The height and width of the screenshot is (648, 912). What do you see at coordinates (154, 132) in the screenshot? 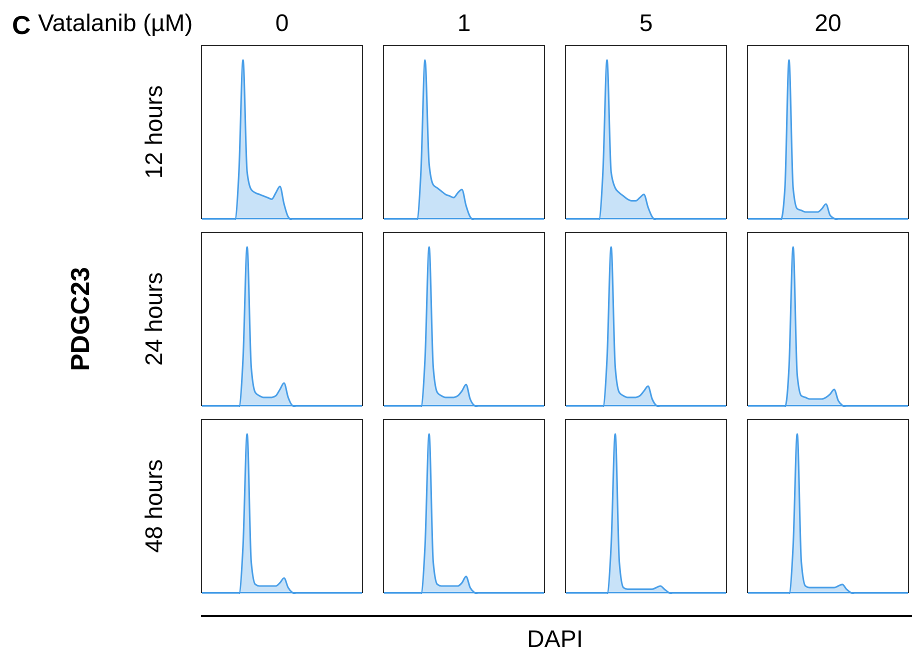
I see `y-axis-title: 12 hours` at bounding box center [154, 132].